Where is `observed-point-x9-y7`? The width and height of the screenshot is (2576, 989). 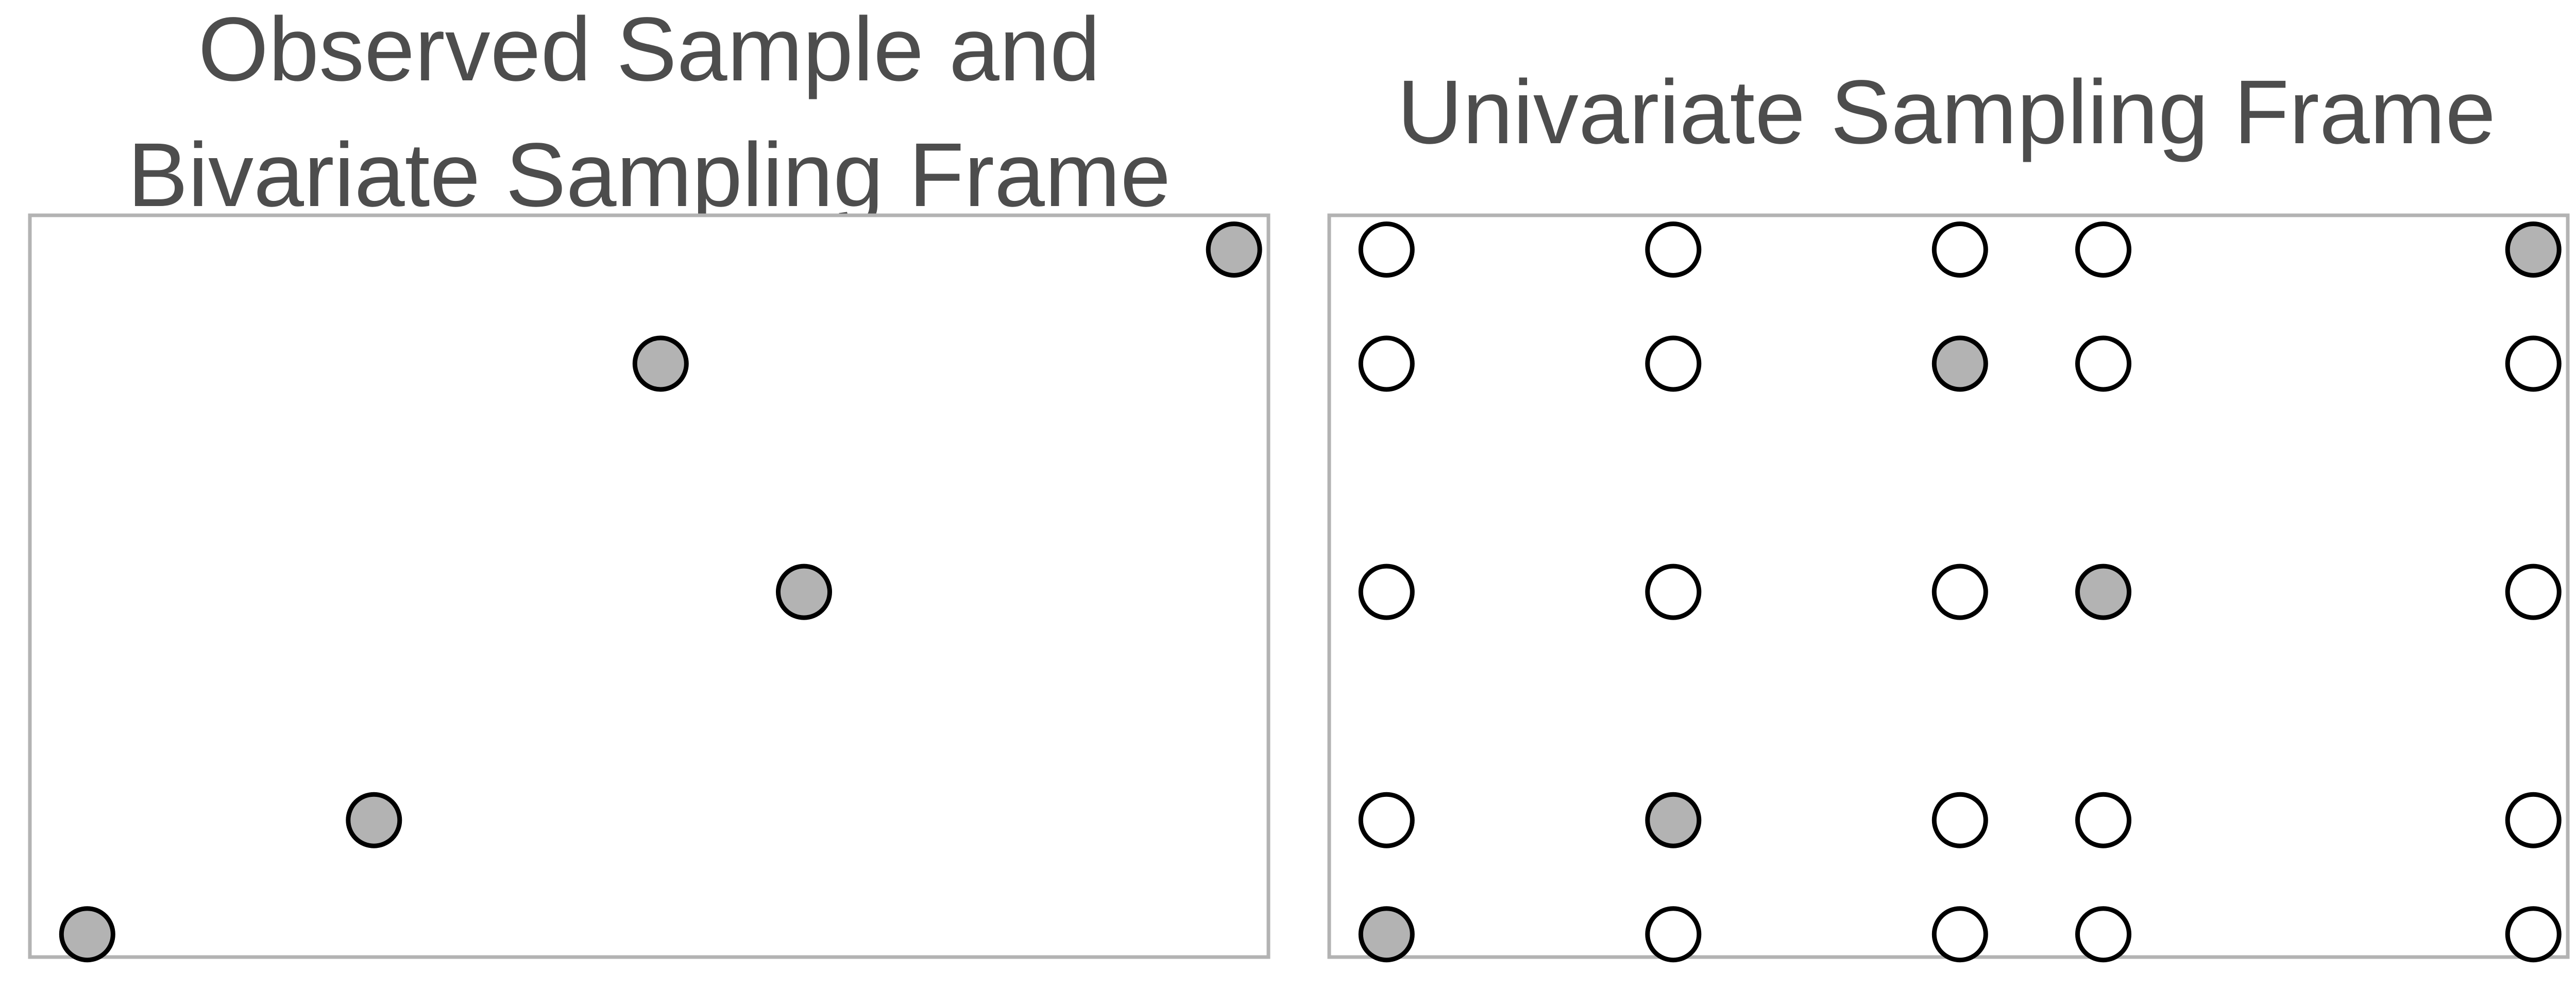
observed-point-x9-y7 is located at coordinates (2533, 249).